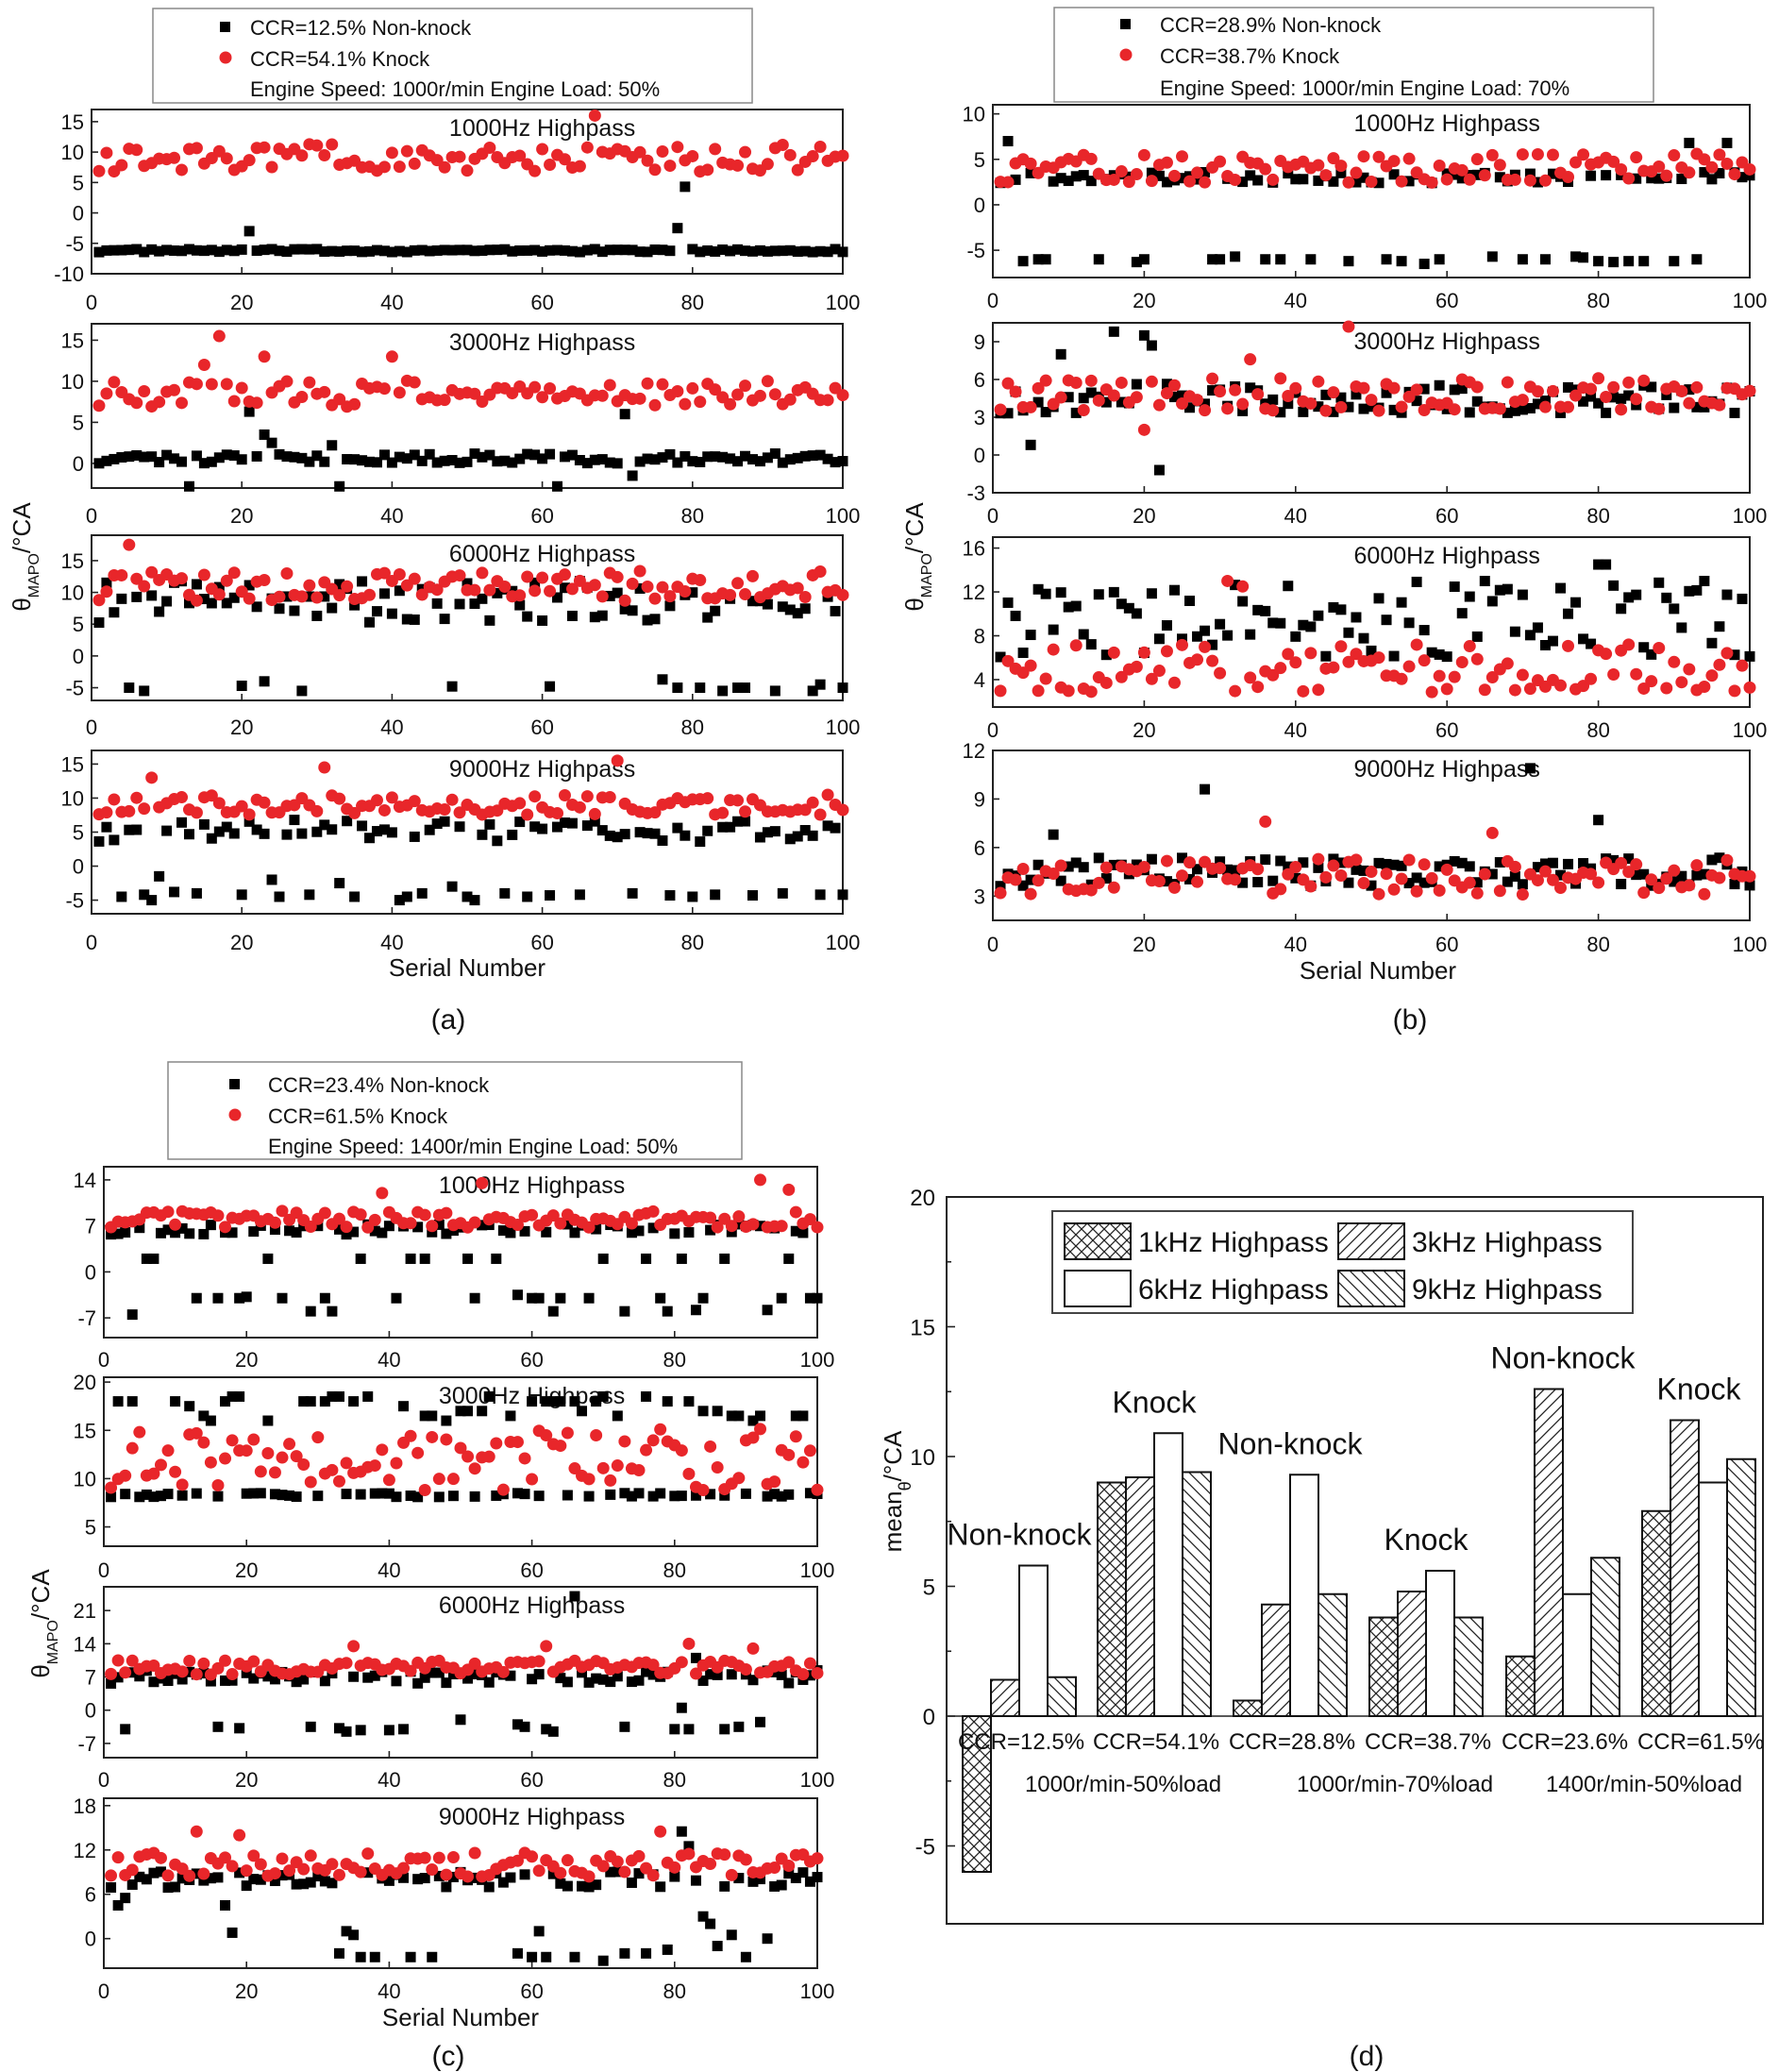 Image resolution: width=1779 pixels, height=2072 pixels. I want to click on group-ccr-label: CCR=54.1%, so click(1156, 1742).